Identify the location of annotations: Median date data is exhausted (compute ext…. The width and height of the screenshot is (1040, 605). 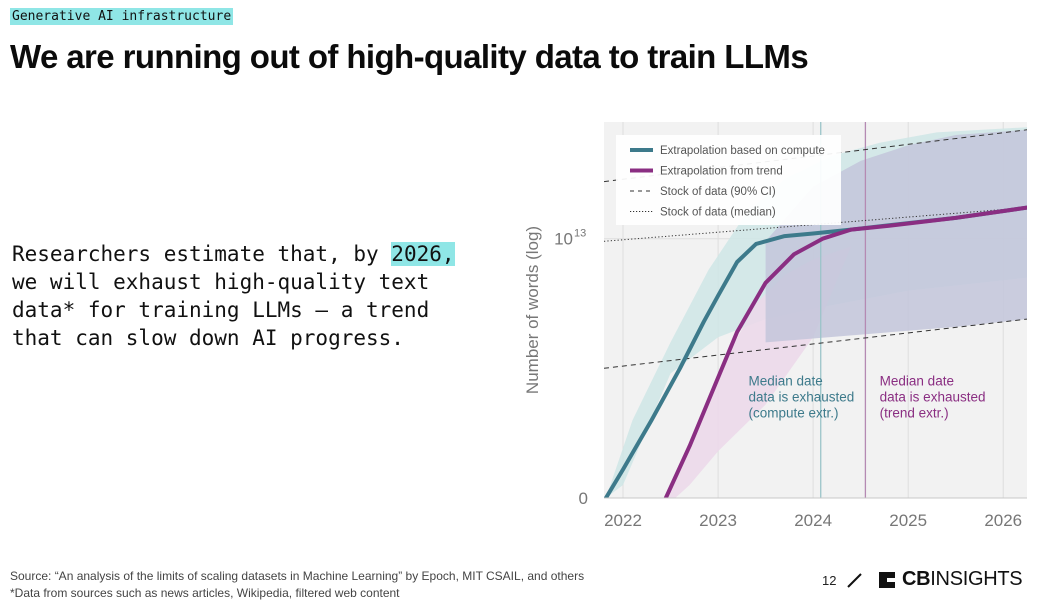
(866, 396).